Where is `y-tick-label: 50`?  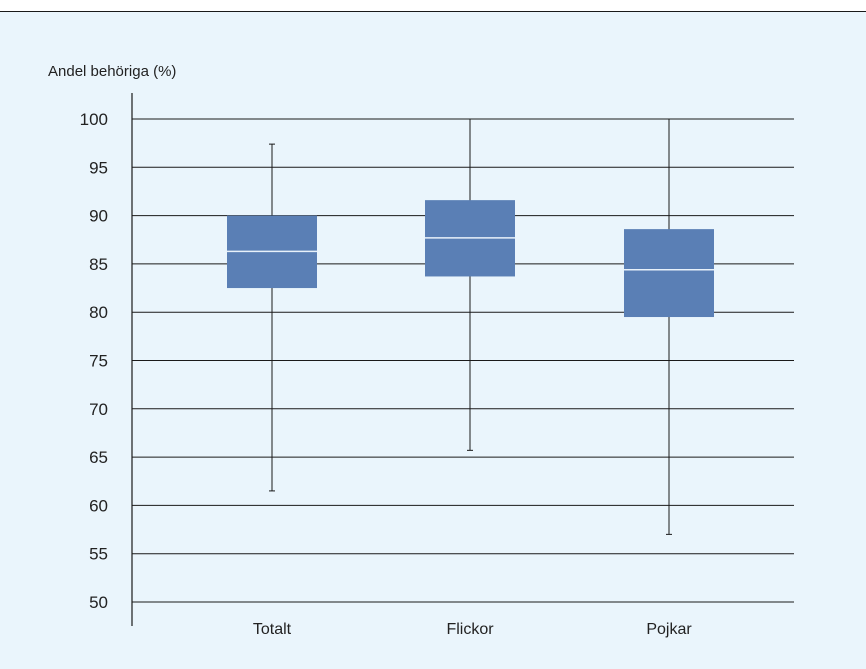 y-tick-label: 50 is located at coordinates (98, 602).